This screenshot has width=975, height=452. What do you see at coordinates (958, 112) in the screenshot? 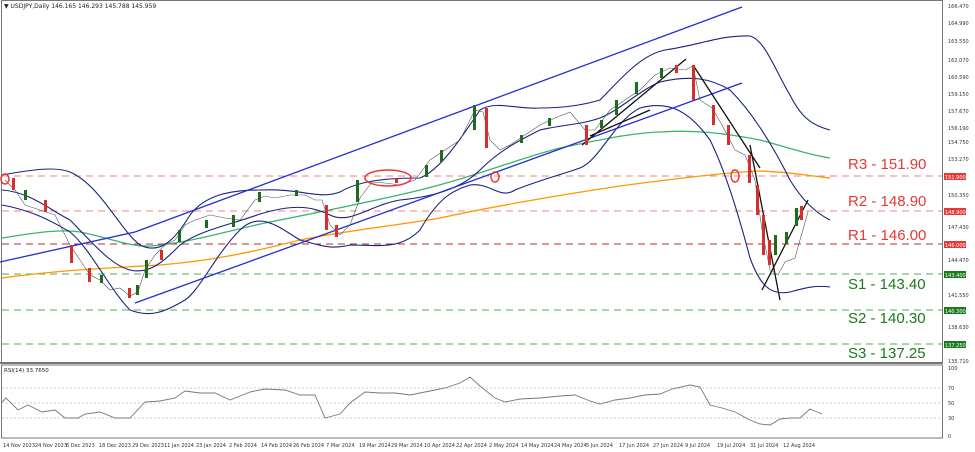
I see `svg-text: 157.670` at bounding box center [958, 112].